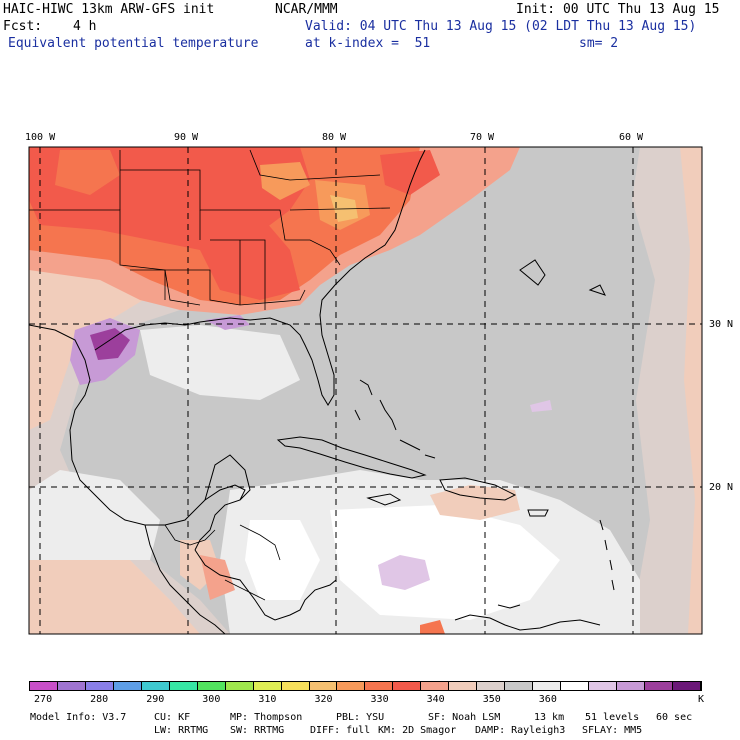  I want to click on colorbar, so click(365, 686).